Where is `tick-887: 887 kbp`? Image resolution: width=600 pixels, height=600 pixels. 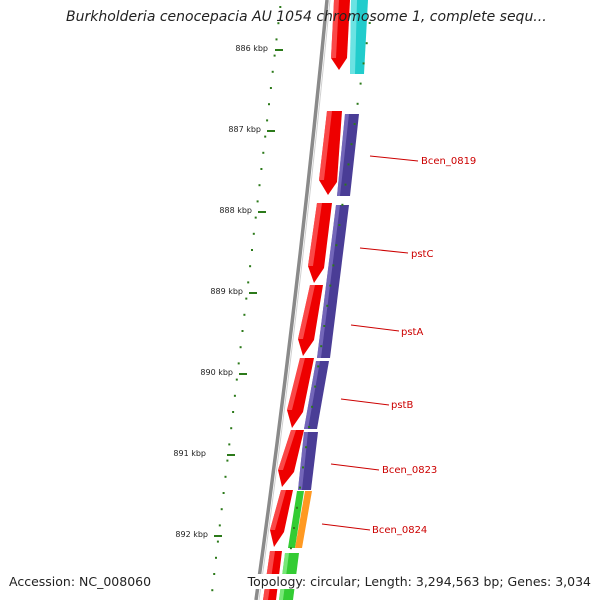 tick-887: 887 kbp is located at coordinates (251, 129).